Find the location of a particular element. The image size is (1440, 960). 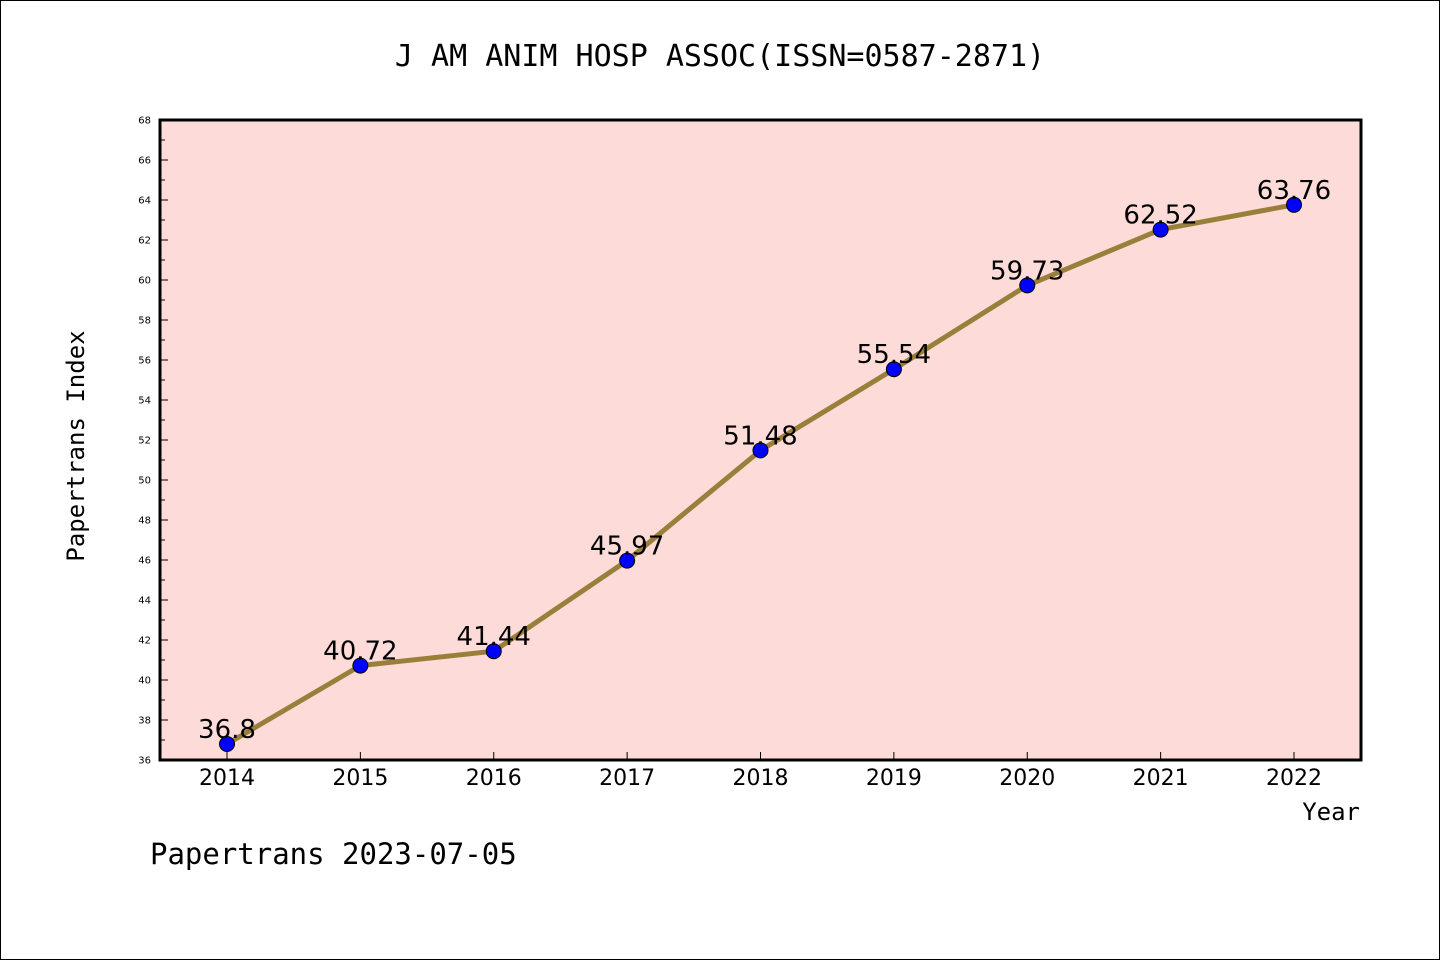

y-tick-label: 54 is located at coordinates (144, 401).